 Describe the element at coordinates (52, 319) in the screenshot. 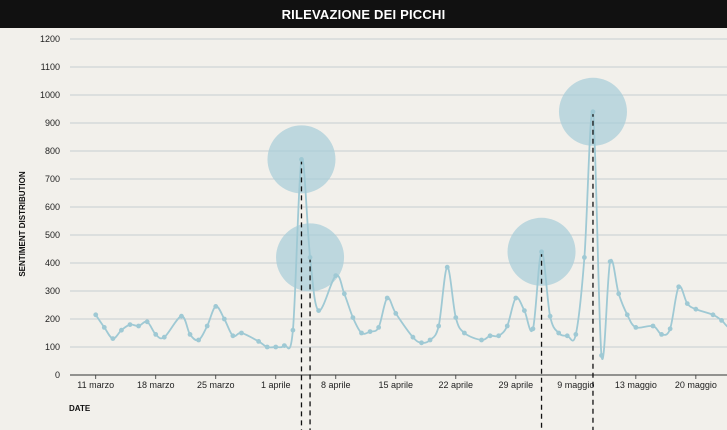

I see `y-tick-label: 200` at that location.